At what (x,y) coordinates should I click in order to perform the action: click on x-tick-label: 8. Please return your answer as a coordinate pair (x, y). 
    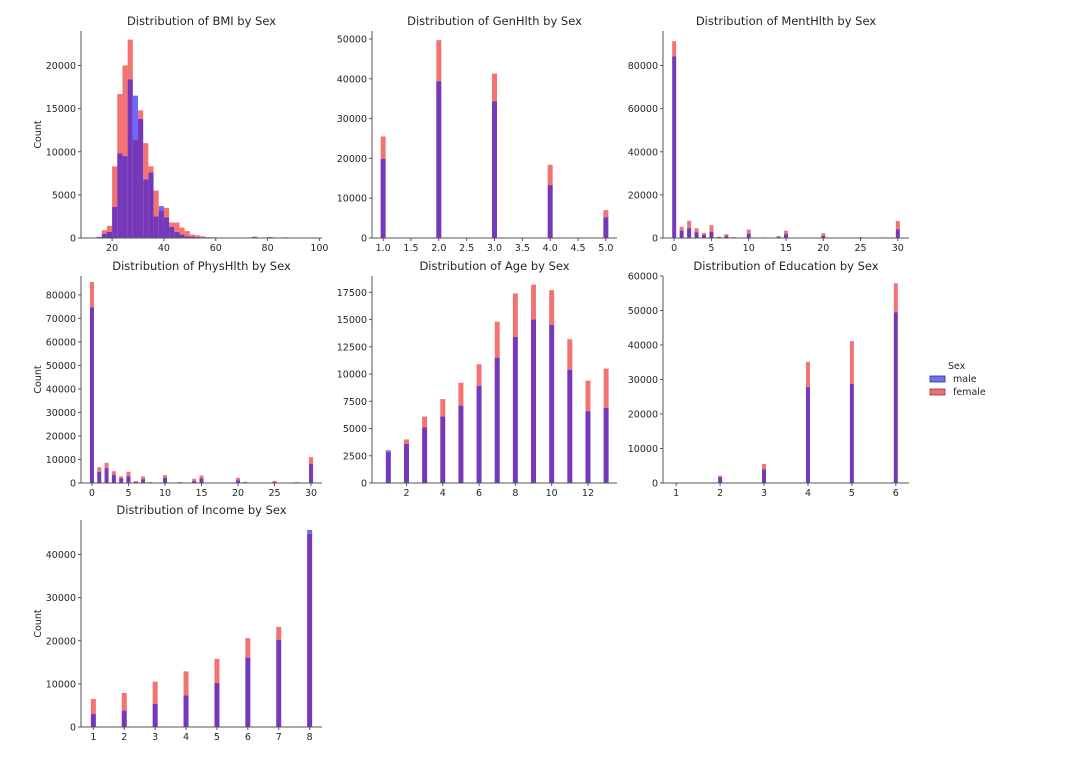
    Looking at the image, I should click on (515, 493).